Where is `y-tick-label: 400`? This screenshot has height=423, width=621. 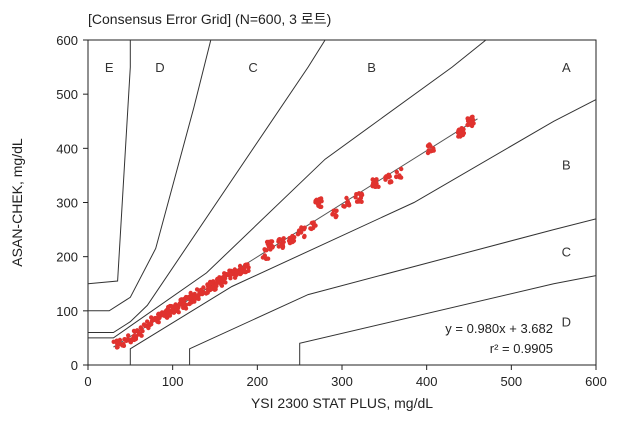 y-tick-label: 400 is located at coordinates (67, 148).